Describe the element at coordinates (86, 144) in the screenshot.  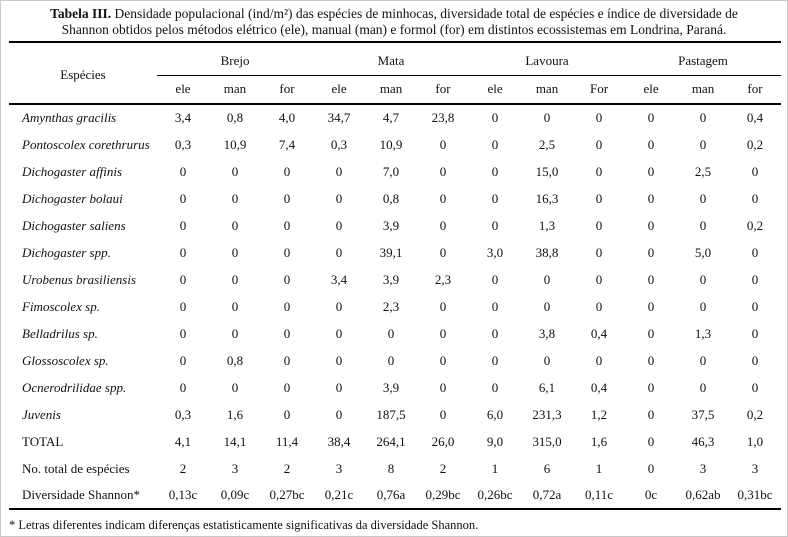
I see `species-name: Pontoscolex corethrurus` at that location.